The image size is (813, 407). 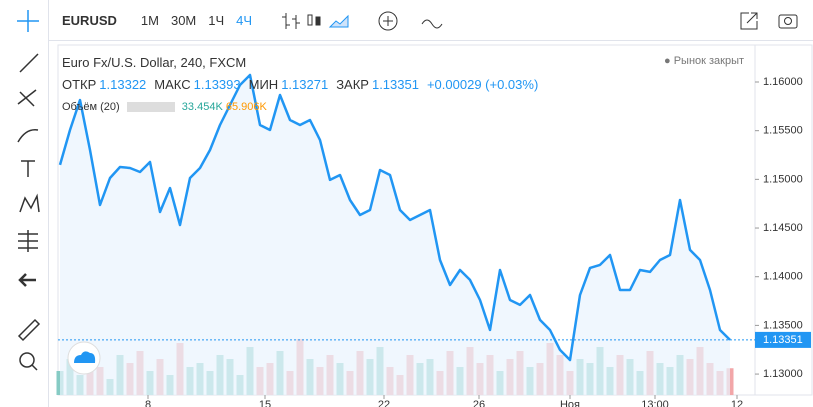 What do you see at coordinates (28, 168) in the screenshot?
I see `text-tool` at bounding box center [28, 168].